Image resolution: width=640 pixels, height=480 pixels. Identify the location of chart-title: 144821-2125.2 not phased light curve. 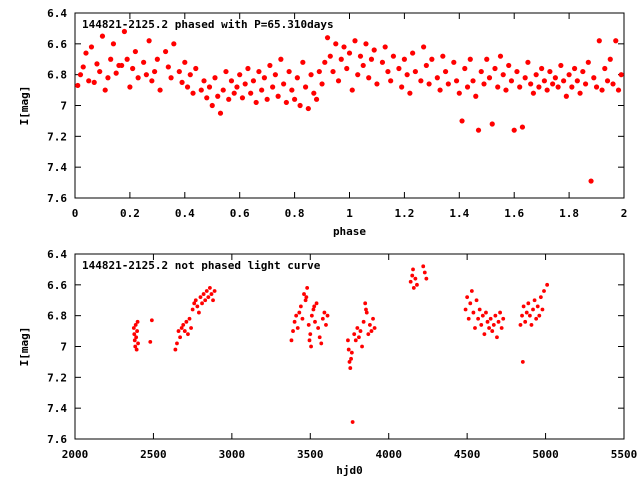
(201, 265).